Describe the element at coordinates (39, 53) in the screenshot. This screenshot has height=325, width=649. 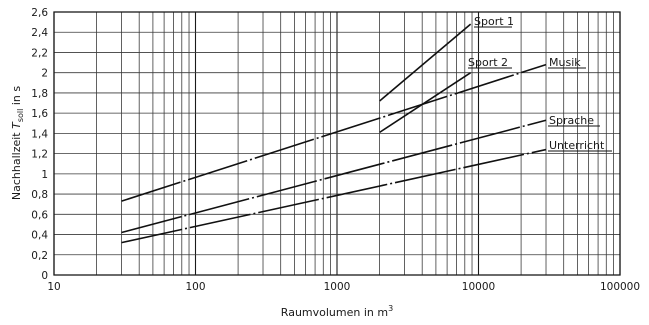
I see `y-tick-label: 2,2` at that location.